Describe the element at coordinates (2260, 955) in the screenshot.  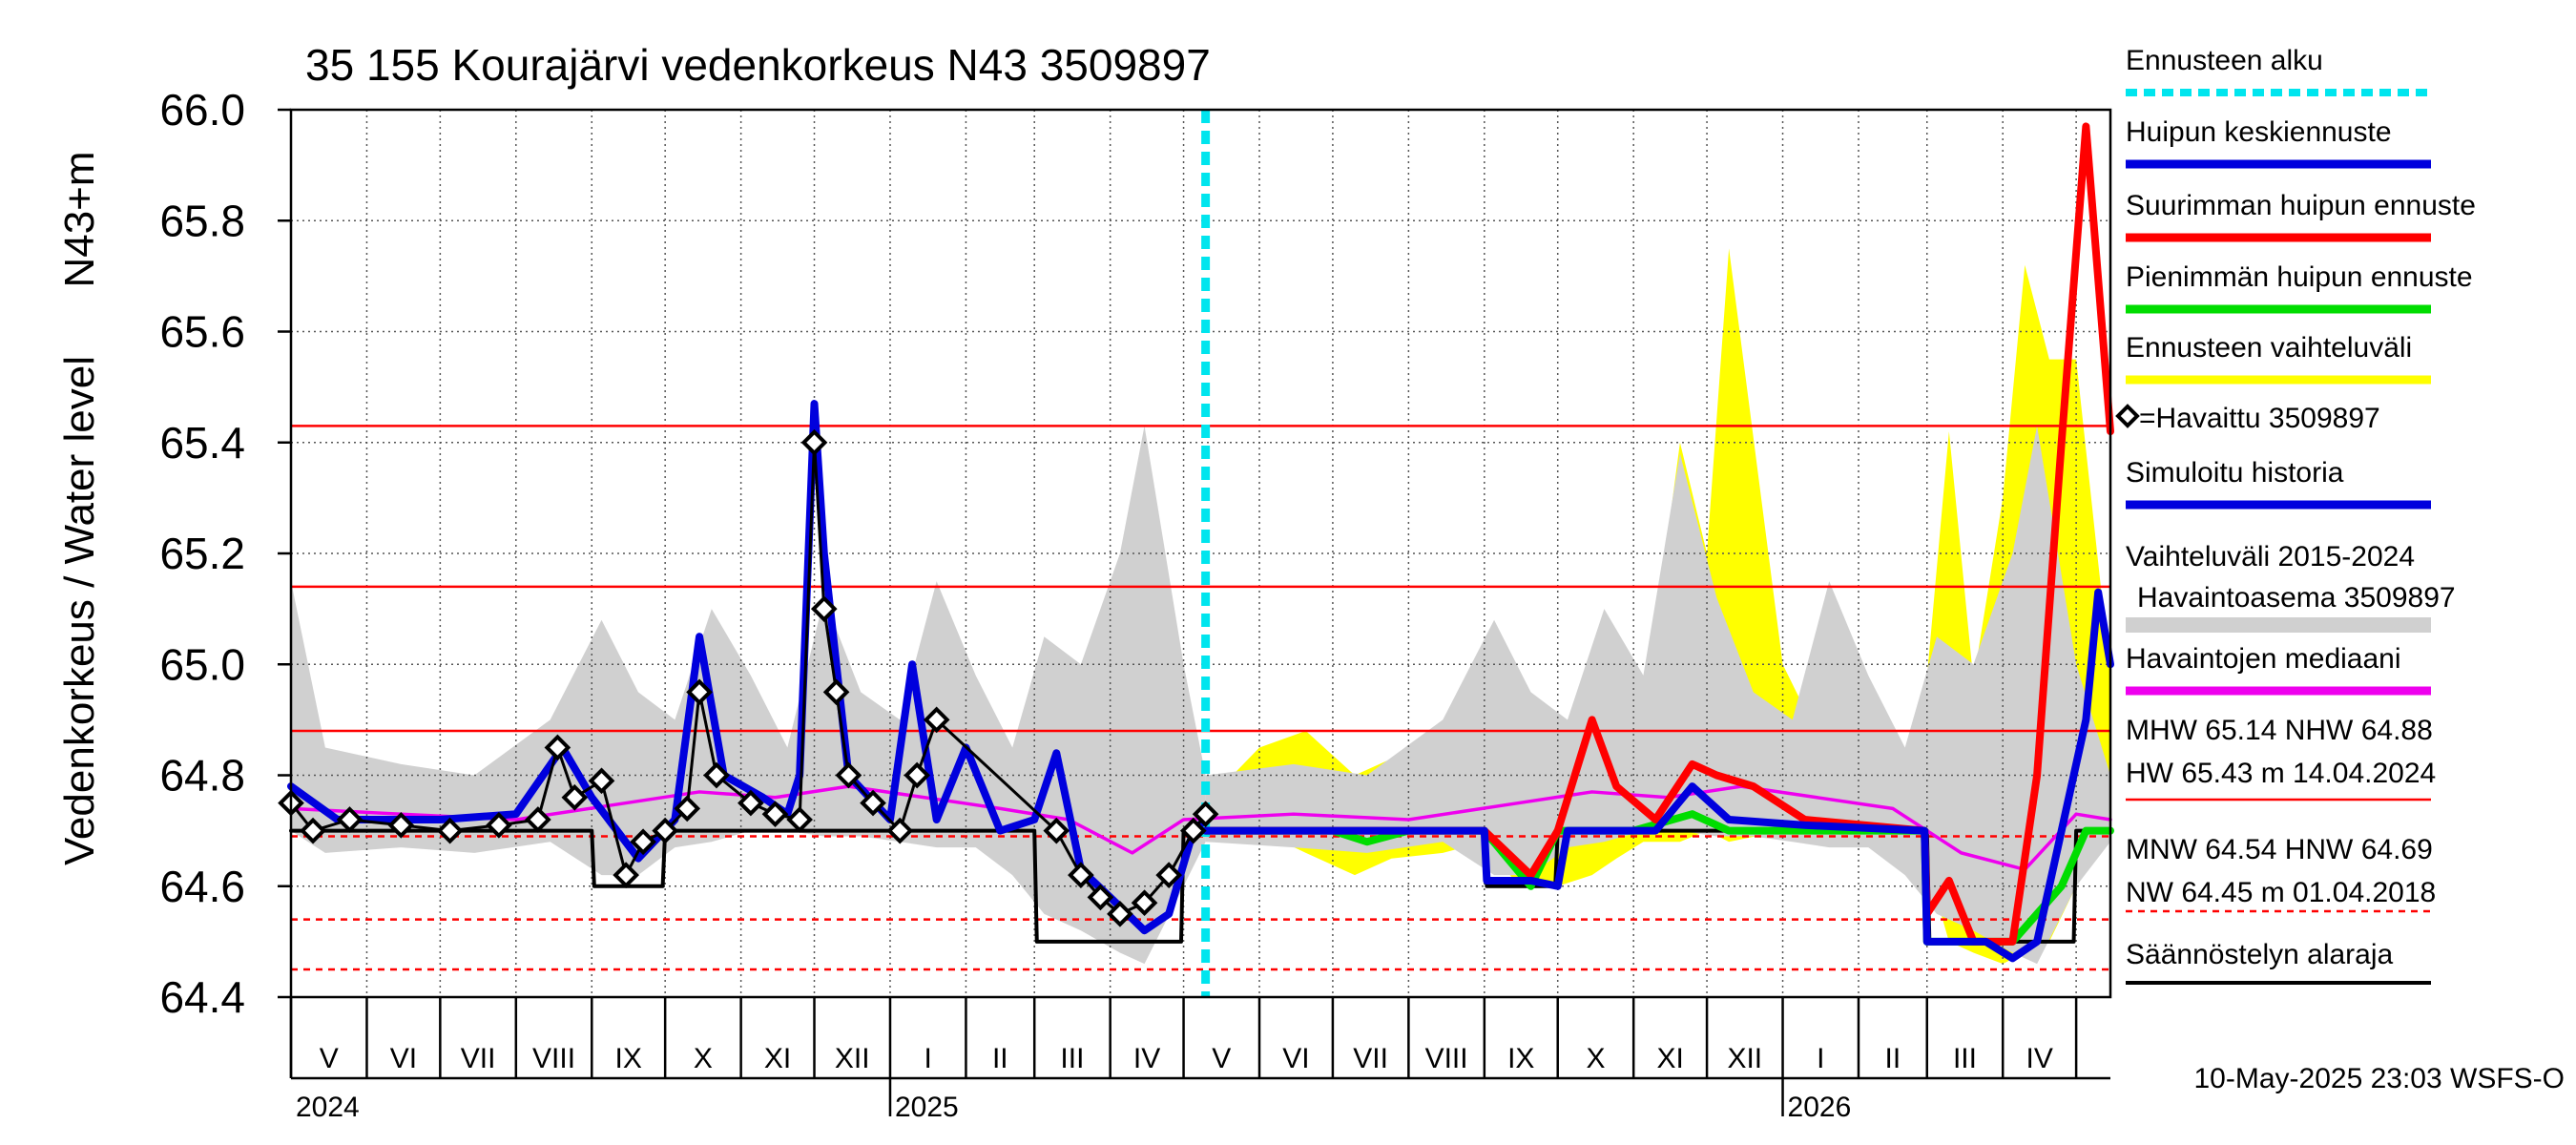
I see `legend-label: Säännöstelyn alaraja` at that location.